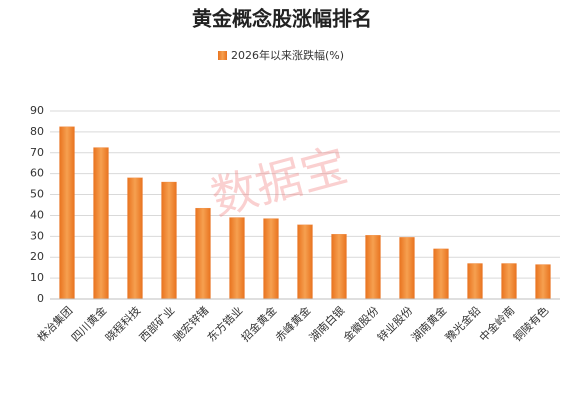 The image size is (565, 401). What do you see at coordinates (37, 110) in the screenshot?
I see `y-tick-label: 90` at bounding box center [37, 110].